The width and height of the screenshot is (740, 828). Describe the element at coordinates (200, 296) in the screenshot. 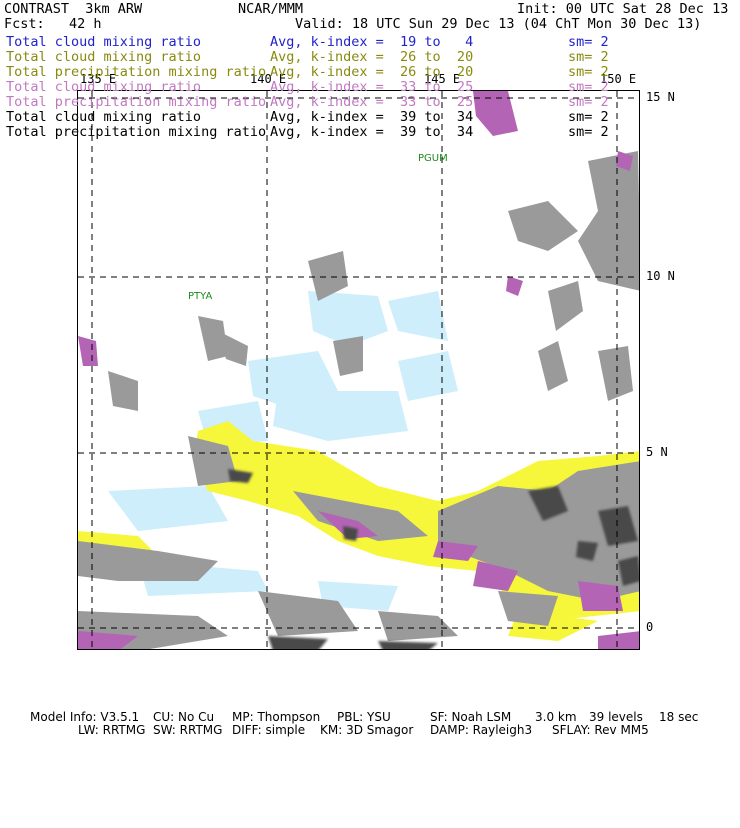

I see `station-label: PTYA` at that location.